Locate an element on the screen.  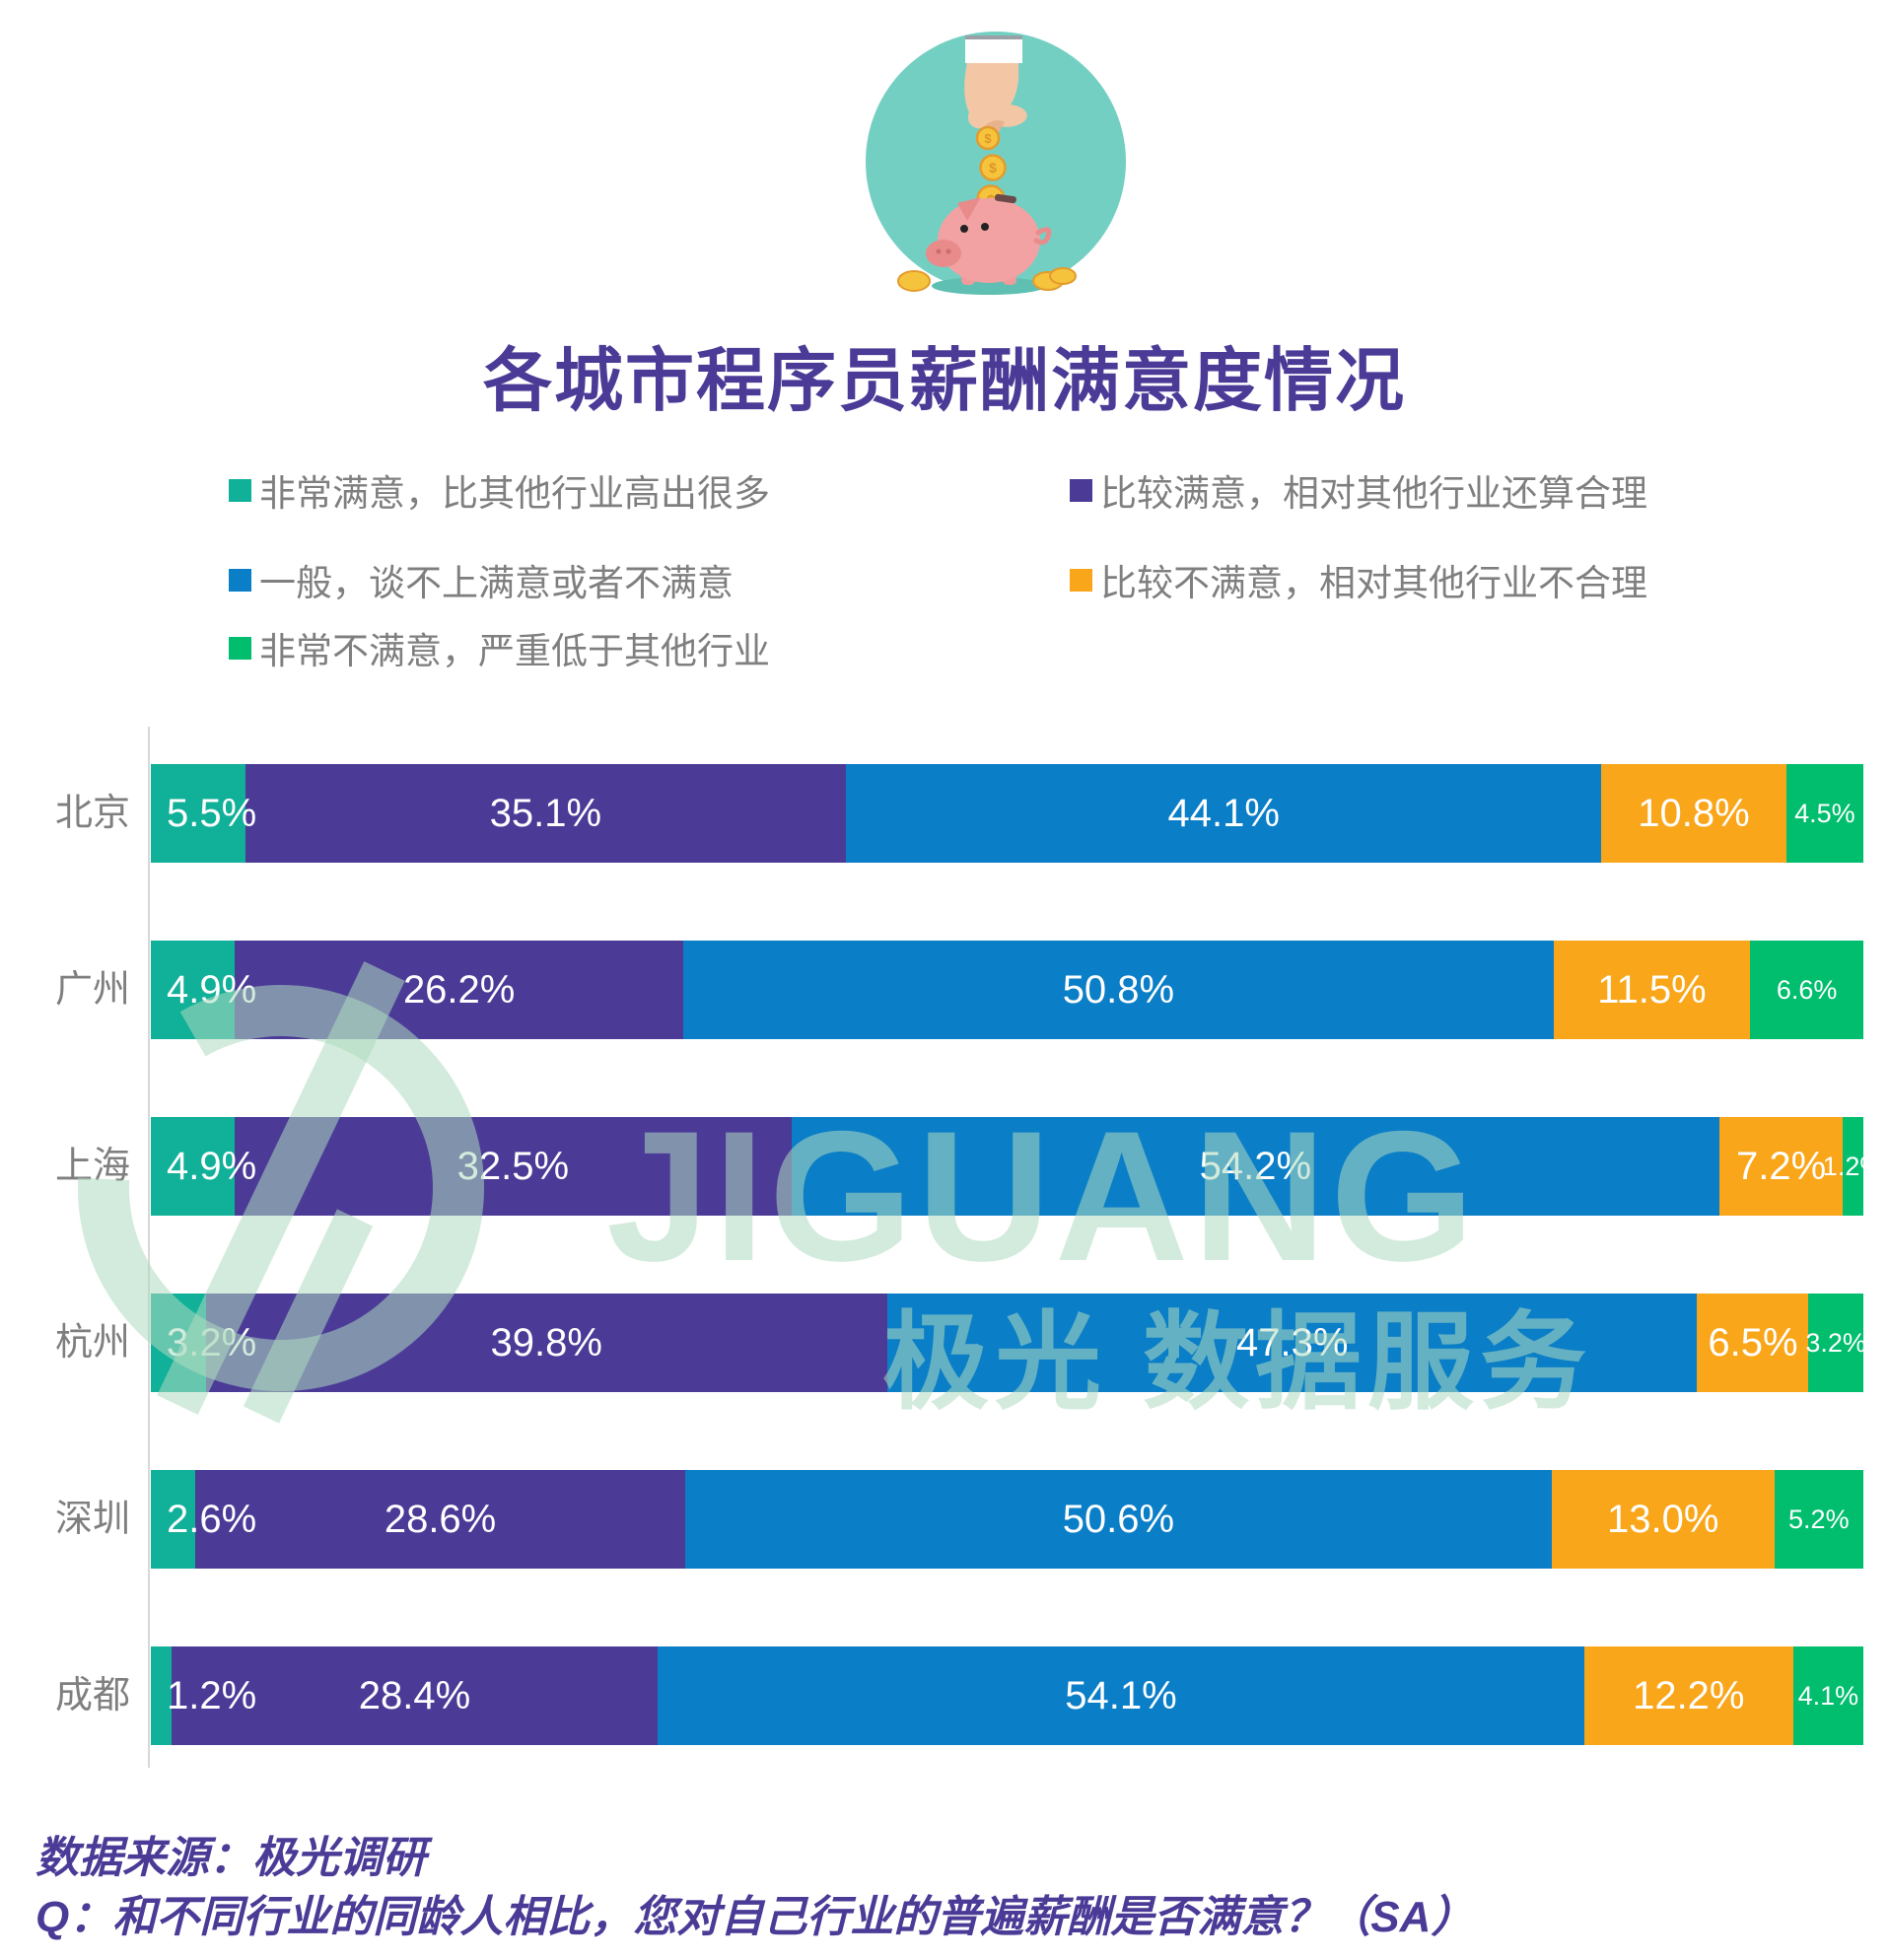
bar-segment: 5.2% is located at coordinates (1818, 1519).